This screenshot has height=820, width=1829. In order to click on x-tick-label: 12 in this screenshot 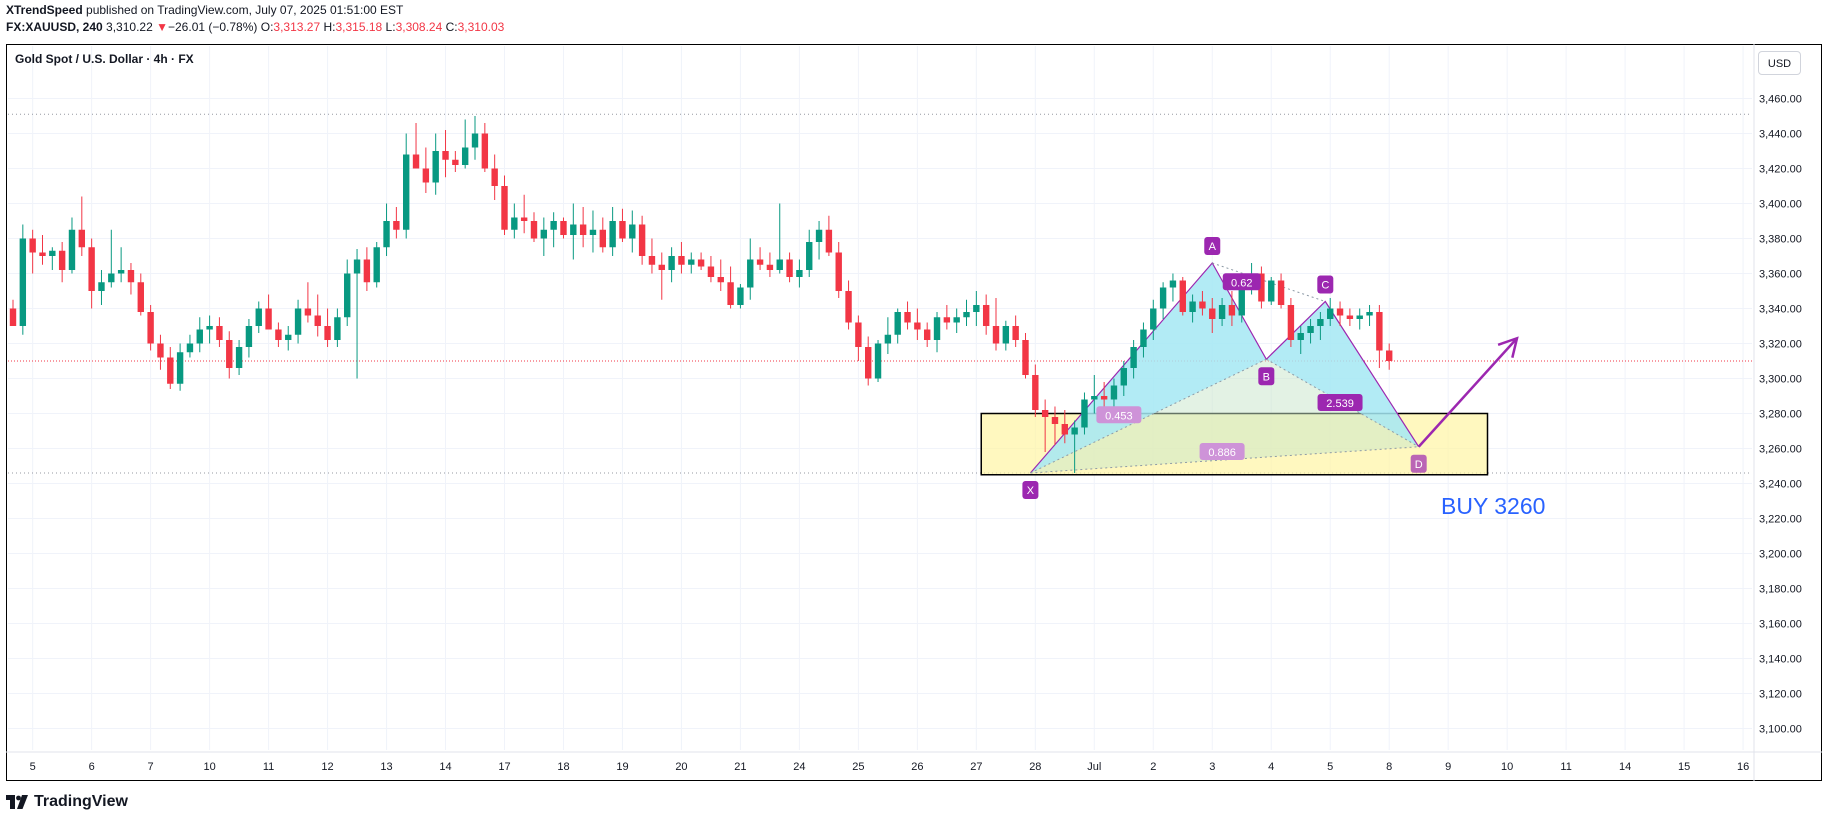, I will do `click(327, 767)`.